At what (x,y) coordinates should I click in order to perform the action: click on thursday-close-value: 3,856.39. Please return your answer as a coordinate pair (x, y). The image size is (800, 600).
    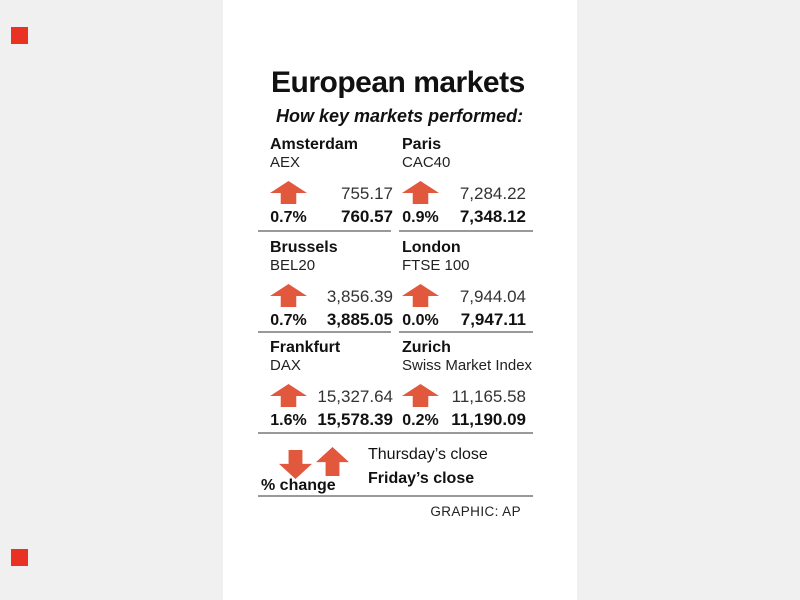
    Looking at the image, I should click on (359, 296).